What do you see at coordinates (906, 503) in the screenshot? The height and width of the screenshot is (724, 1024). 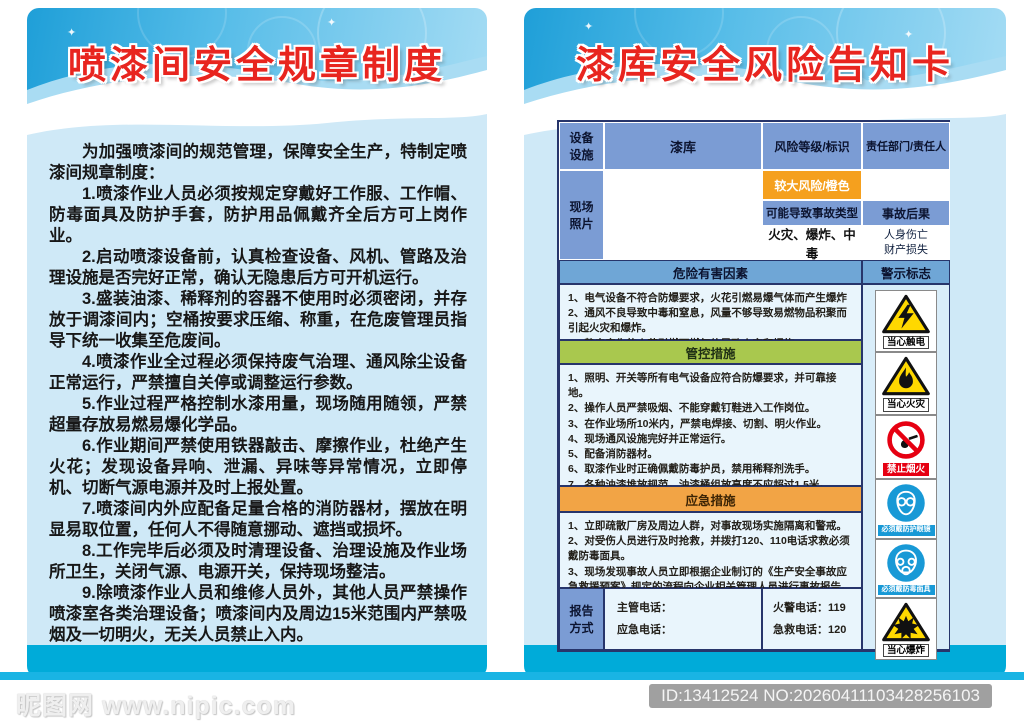 I see `protective-goggles-icon` at bounding box center [906, 503].